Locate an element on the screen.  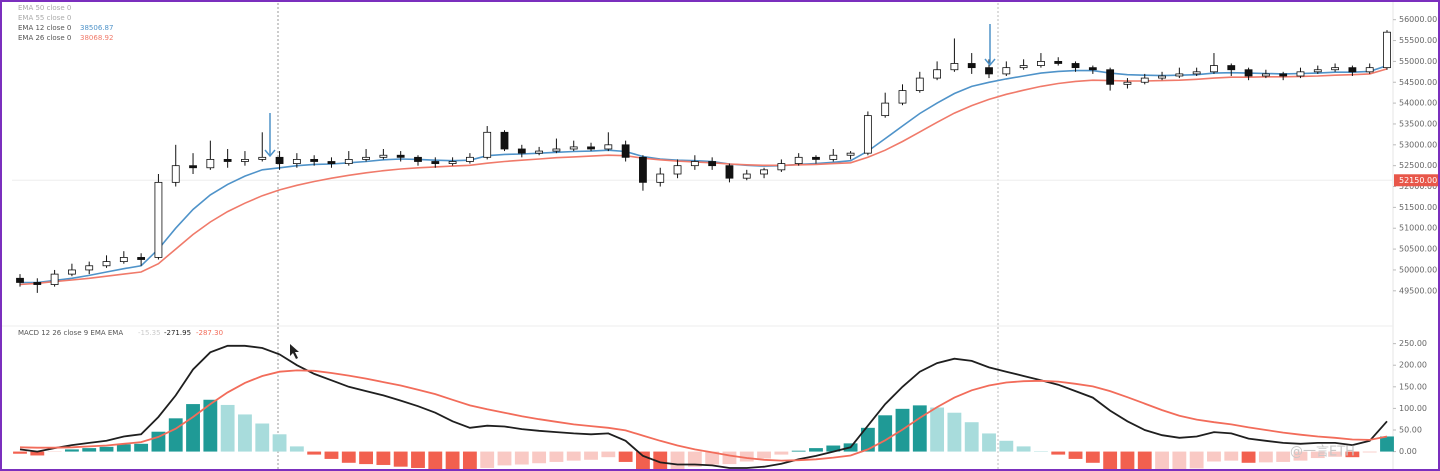
y-tick-label: 51500.00 is located at coordinates (1418, 207).